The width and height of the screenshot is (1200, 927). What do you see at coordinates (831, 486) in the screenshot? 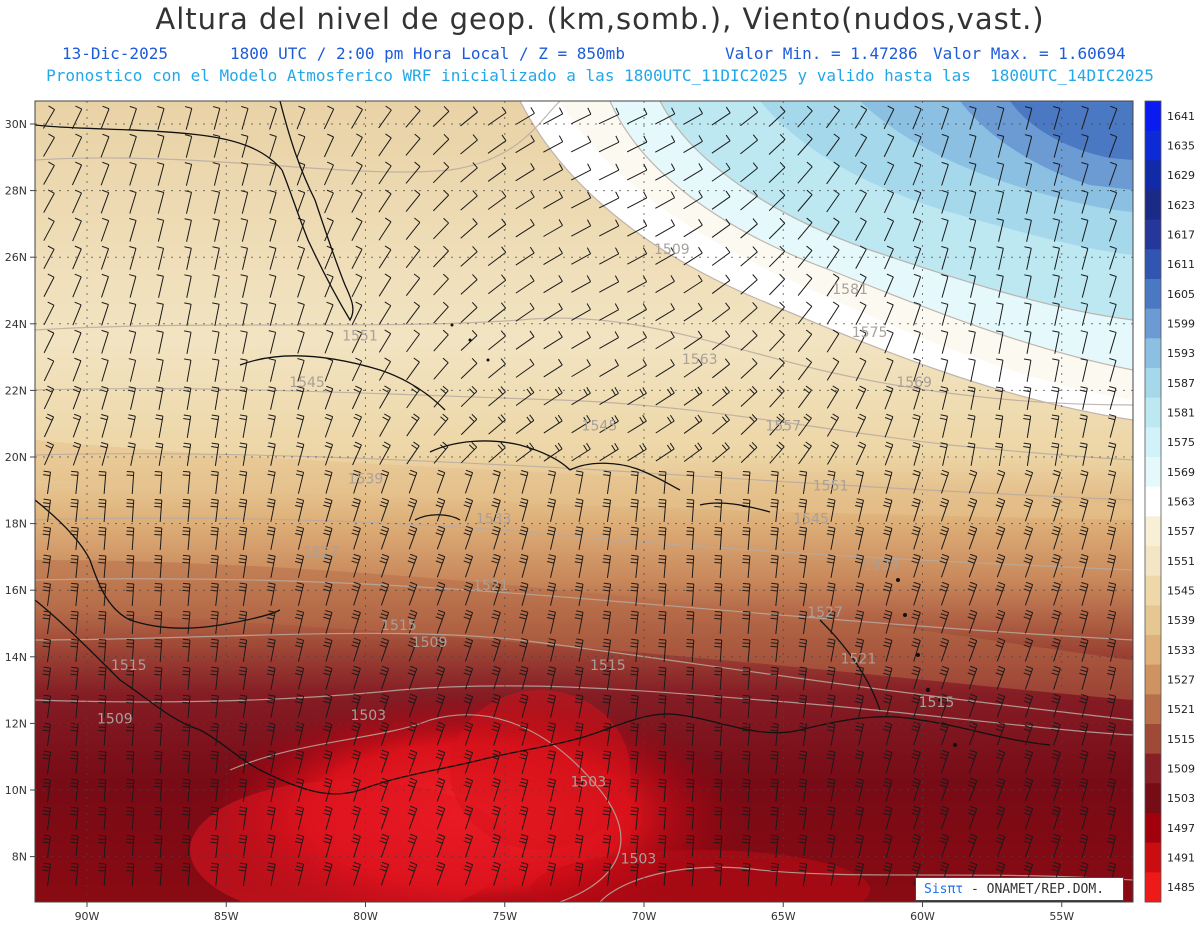
I see `contour-label: 1551` at bounding box center [831, 486].